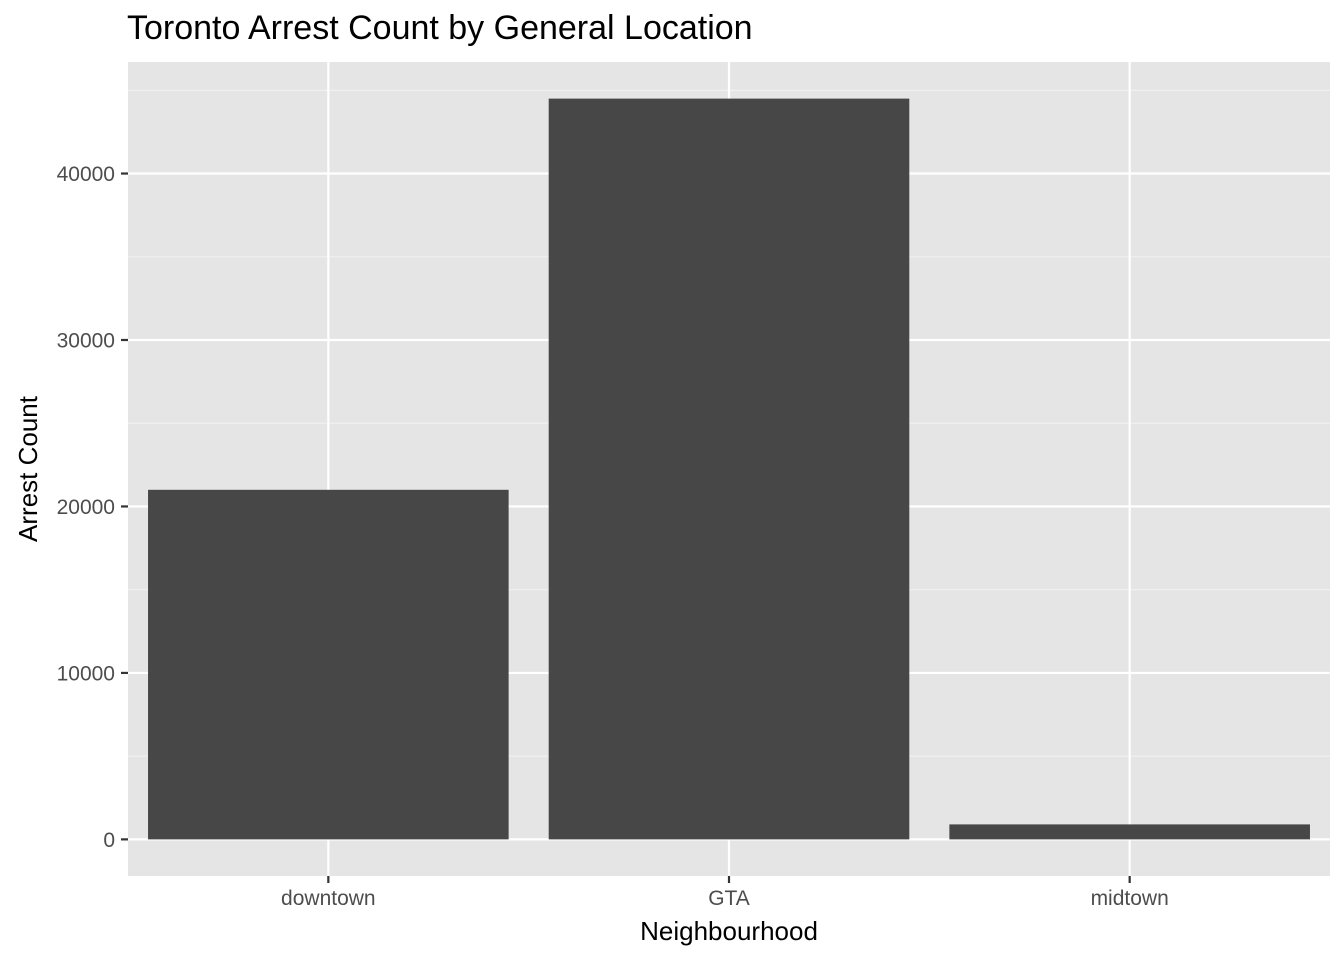 This screenshot has height=965, width=1344. What do you see at coordinates (729, 898) in the screenshot?
I see `x-tick-label: GTA` at bounding box center [729, 898].